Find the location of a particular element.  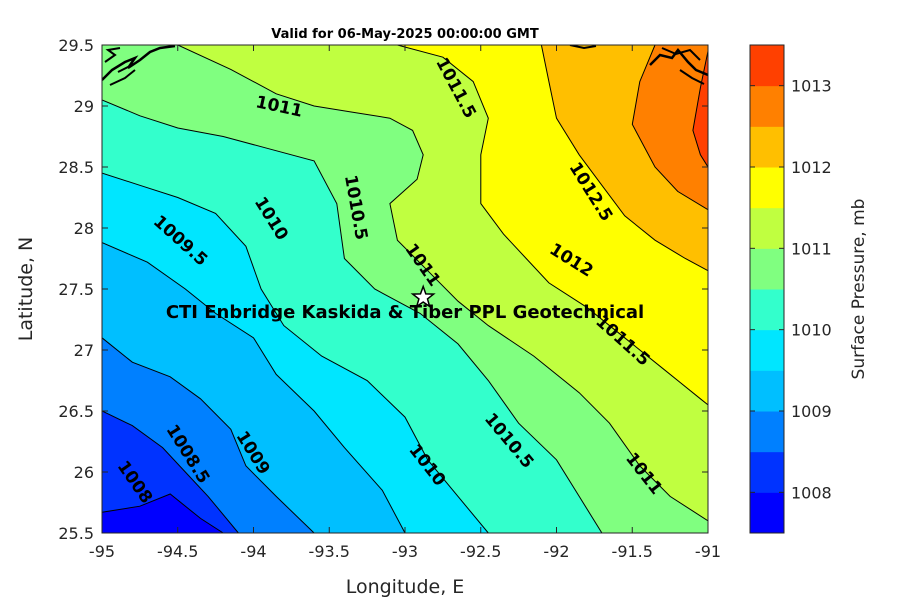

colorbar-tick-label: 1011 is located at coordinates (811, 248).